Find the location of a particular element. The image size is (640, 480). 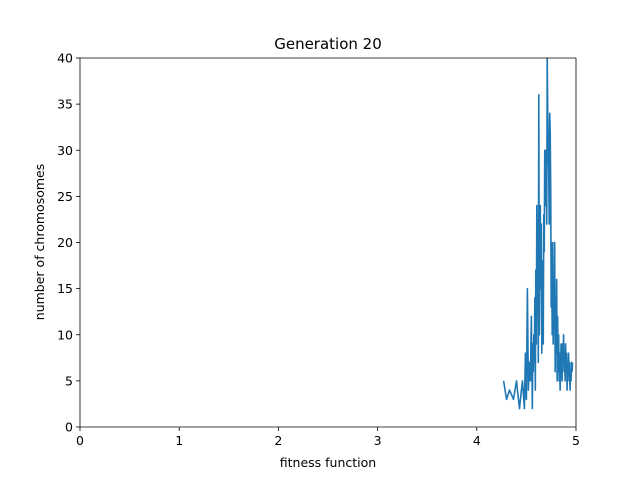

y-tick-label: 25 is located at coordinates (65, 196).